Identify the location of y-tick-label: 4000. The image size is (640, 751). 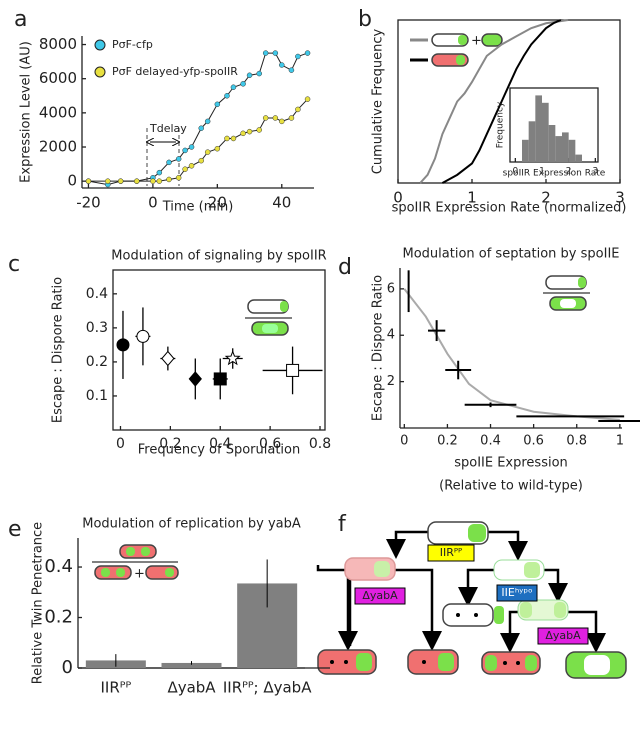
(58, 112).